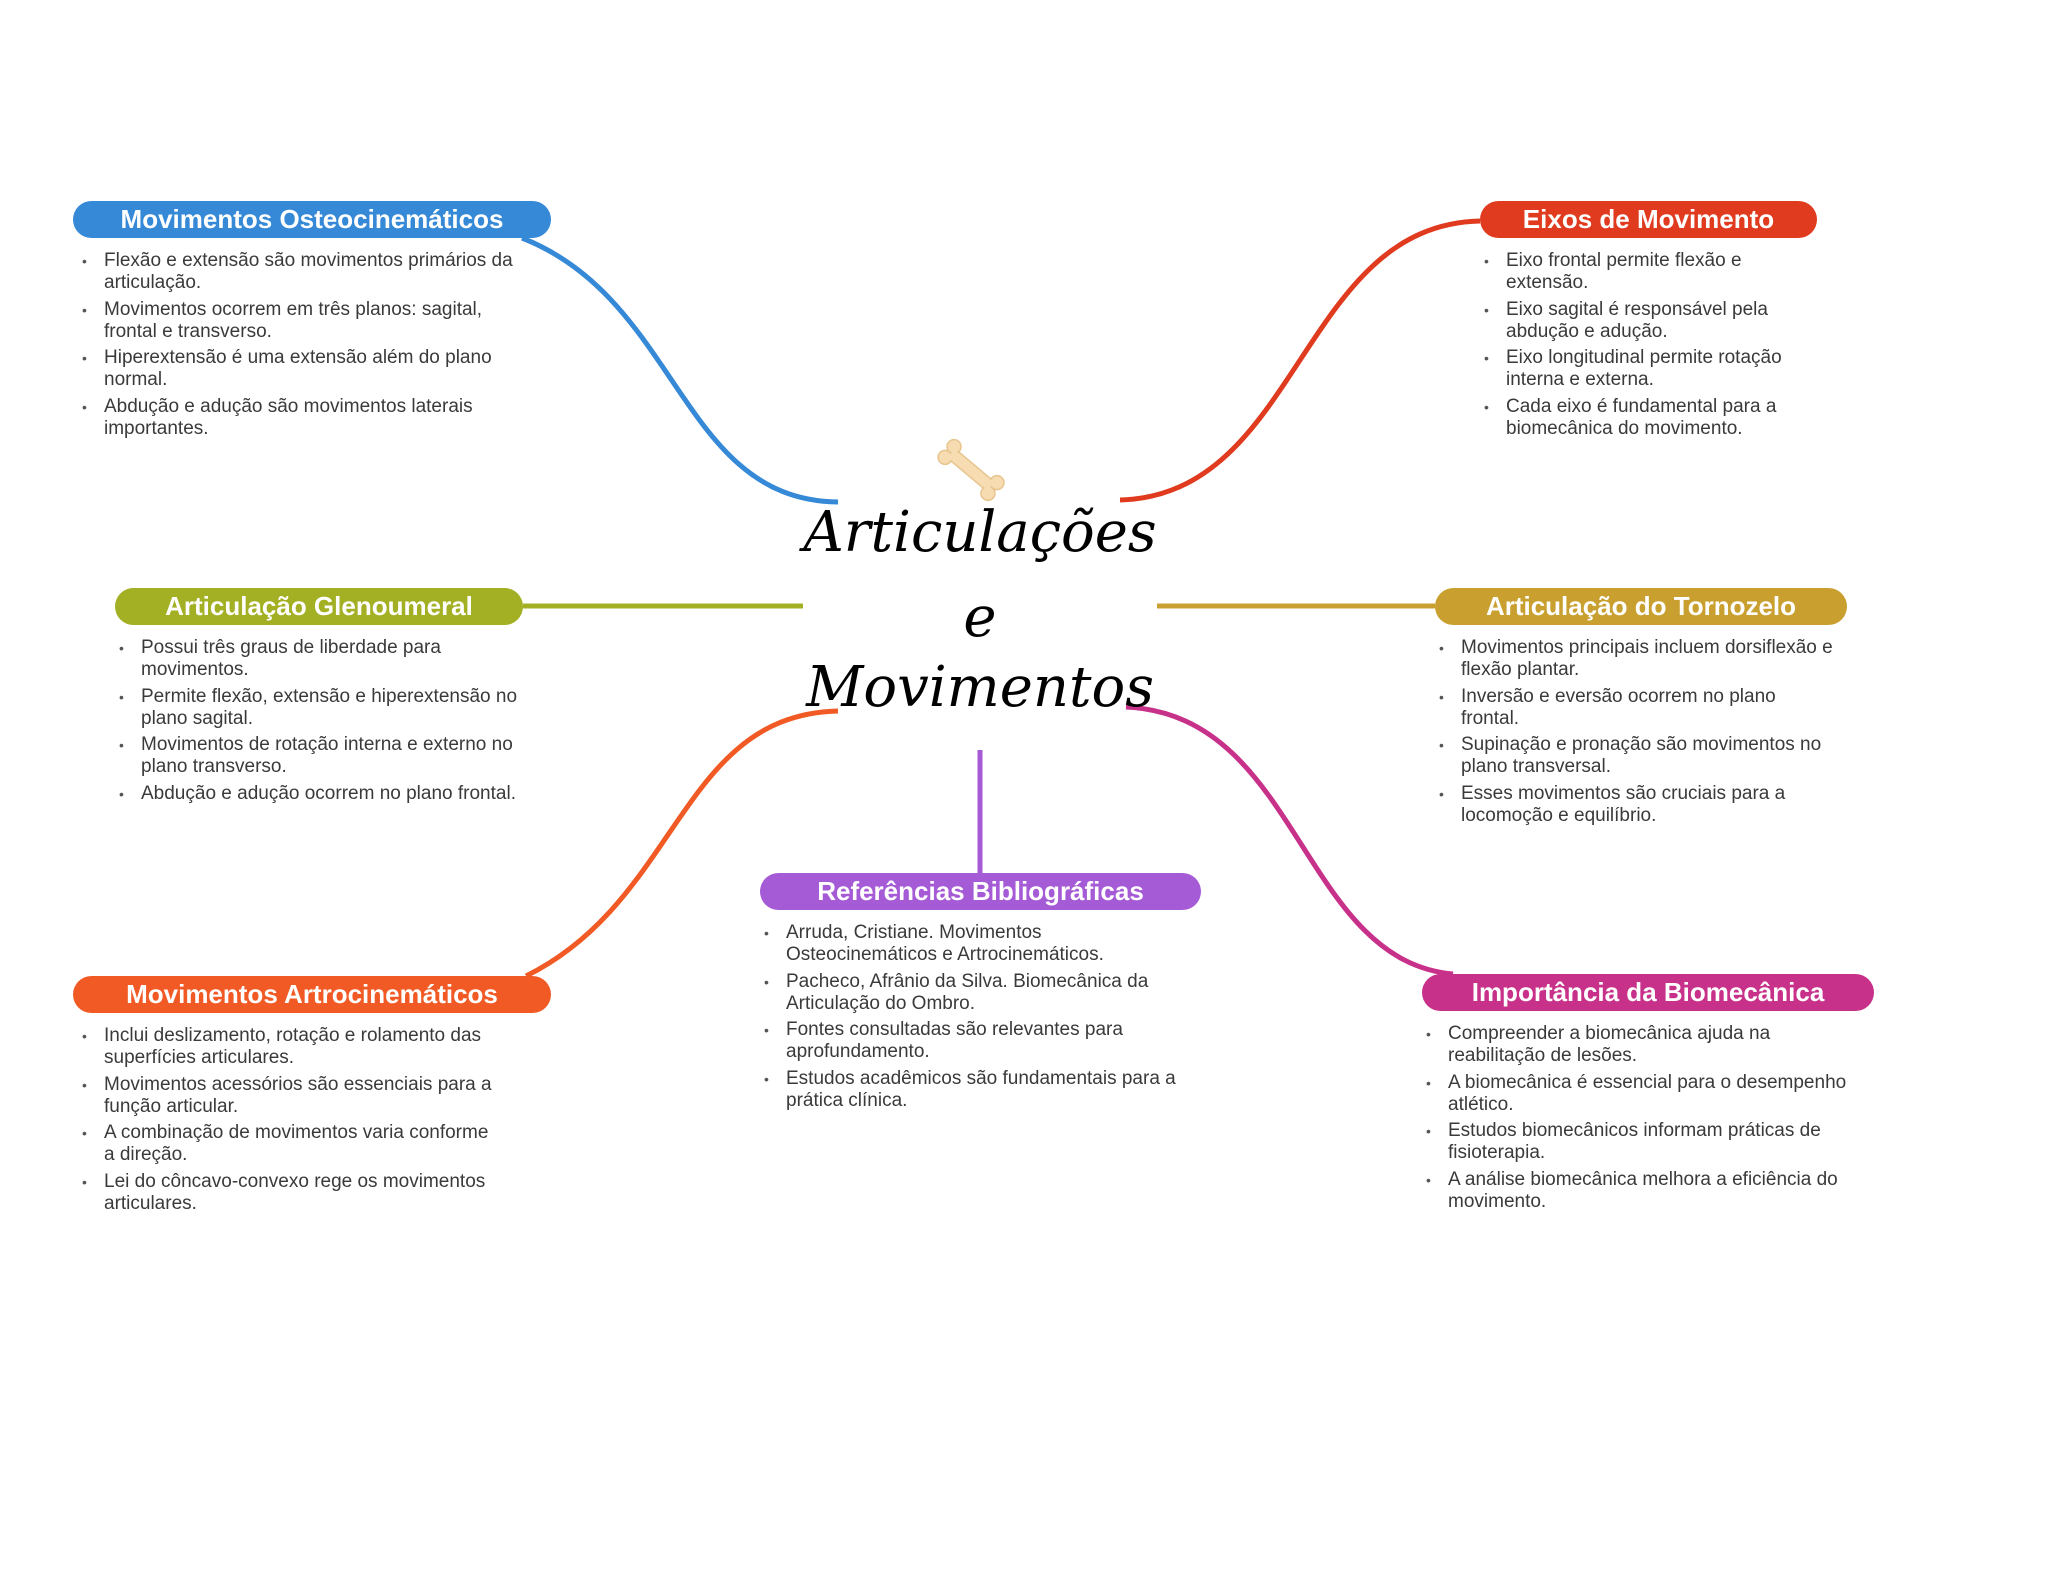 This screenshot has height=1569, width=2048. What do you see at coordinates (980, 617) in the screenshot?
I see `central-title-line2: e` at bounding box center [980, 617].